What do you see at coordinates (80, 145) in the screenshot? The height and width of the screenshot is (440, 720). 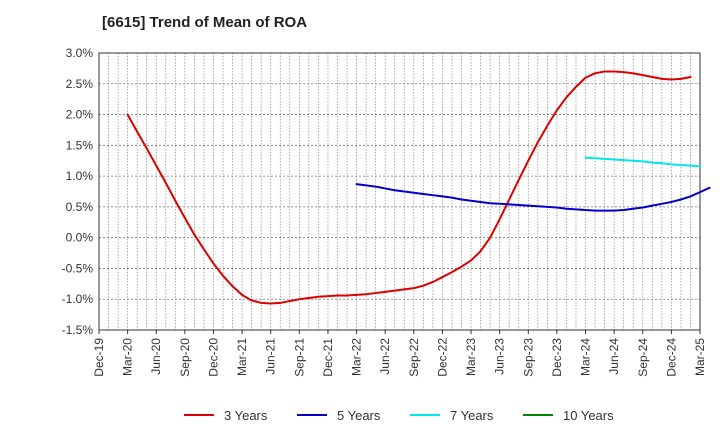 I see `y-tick-label: 1.5%` at bounding box center [80, 145].